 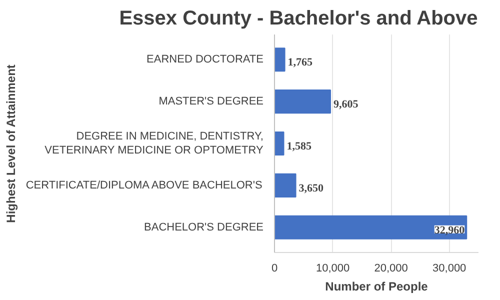 I want to click on x-tick-label: 0, so click(x=274, y=268).